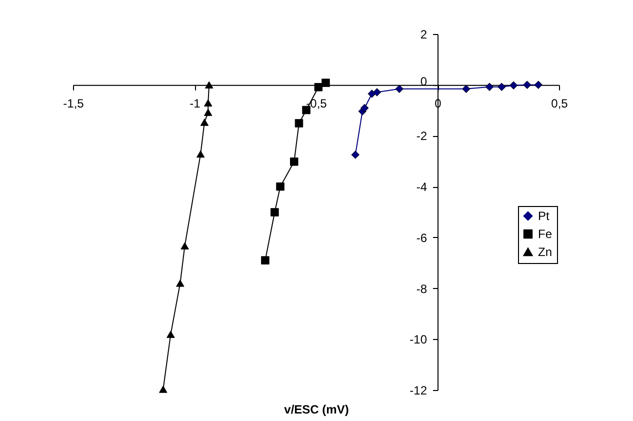 The height and width of the screenshot is (421, 633). What do you see at coordinates (73, 103) in the screenshot?
I see `x-tick-label: -1,5` at bounding box center [73, 103].